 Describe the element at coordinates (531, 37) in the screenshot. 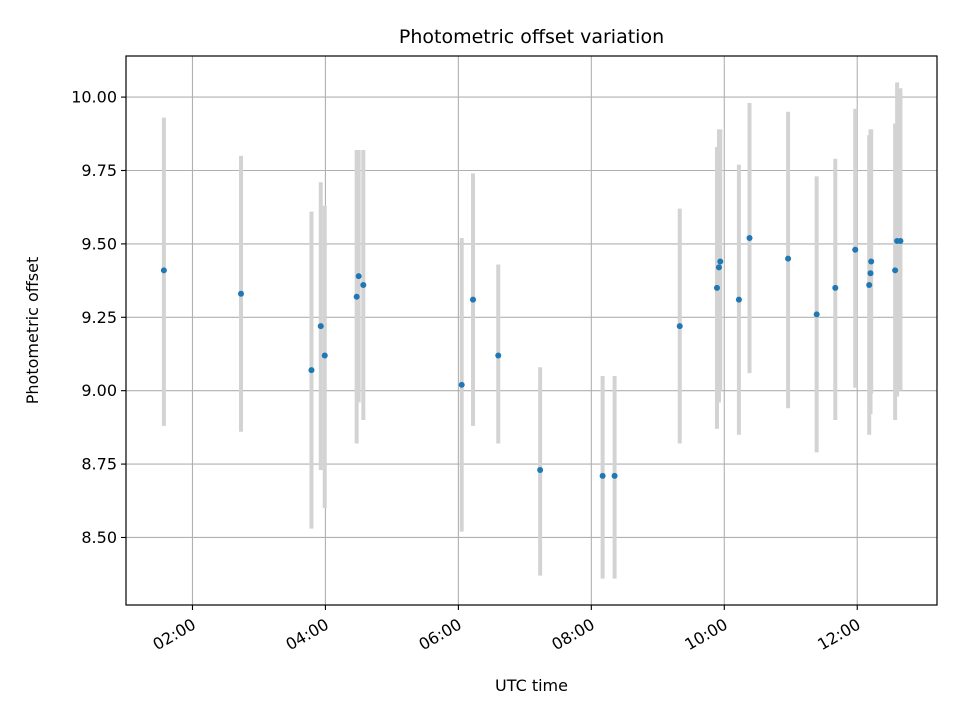

I see `chart-title: Photometric offset variation` at that location.